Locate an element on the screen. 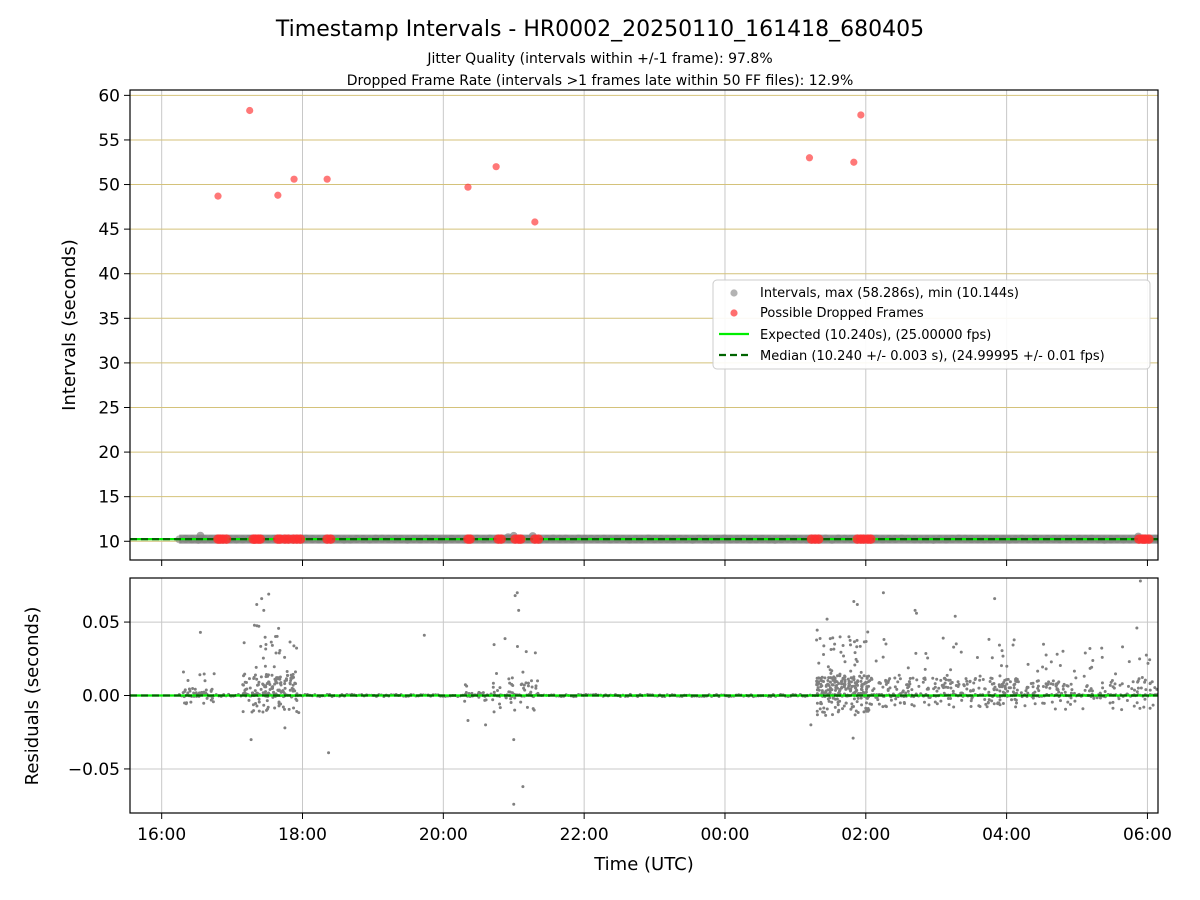  y-tick-label: 50 is located at coordinates (109, 186).